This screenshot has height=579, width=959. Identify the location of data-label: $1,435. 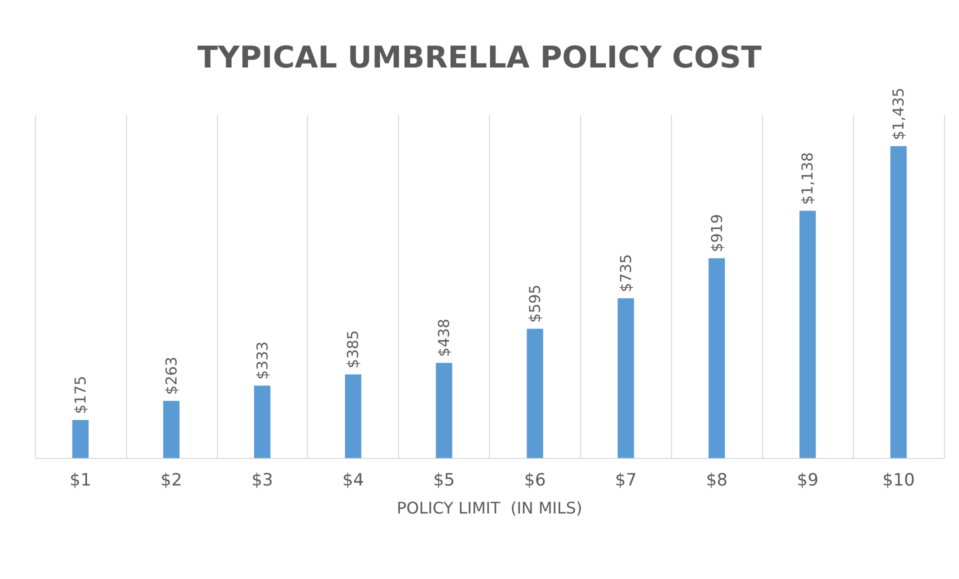
(899, 114).